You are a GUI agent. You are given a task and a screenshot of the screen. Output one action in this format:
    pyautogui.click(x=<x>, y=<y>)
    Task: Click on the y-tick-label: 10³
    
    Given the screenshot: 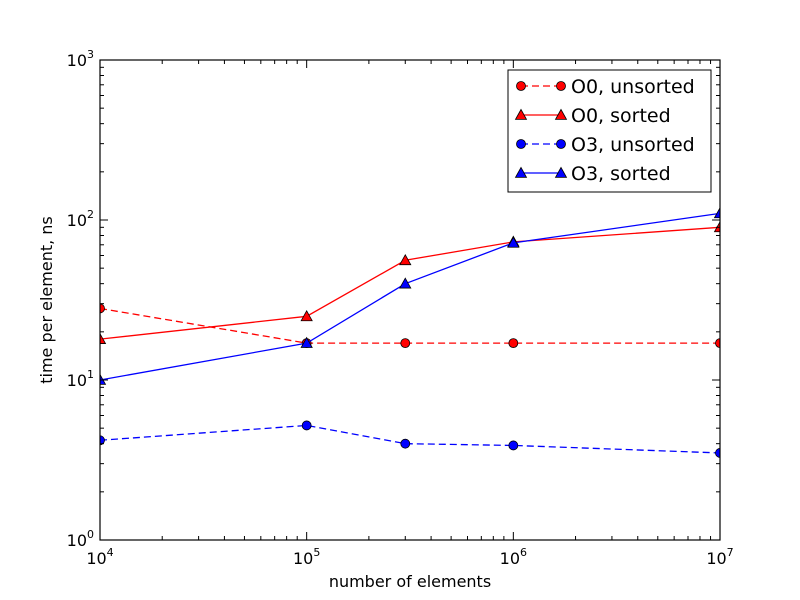 What is the action you would take?
    pyautogui.click(x=80, y=59)
    